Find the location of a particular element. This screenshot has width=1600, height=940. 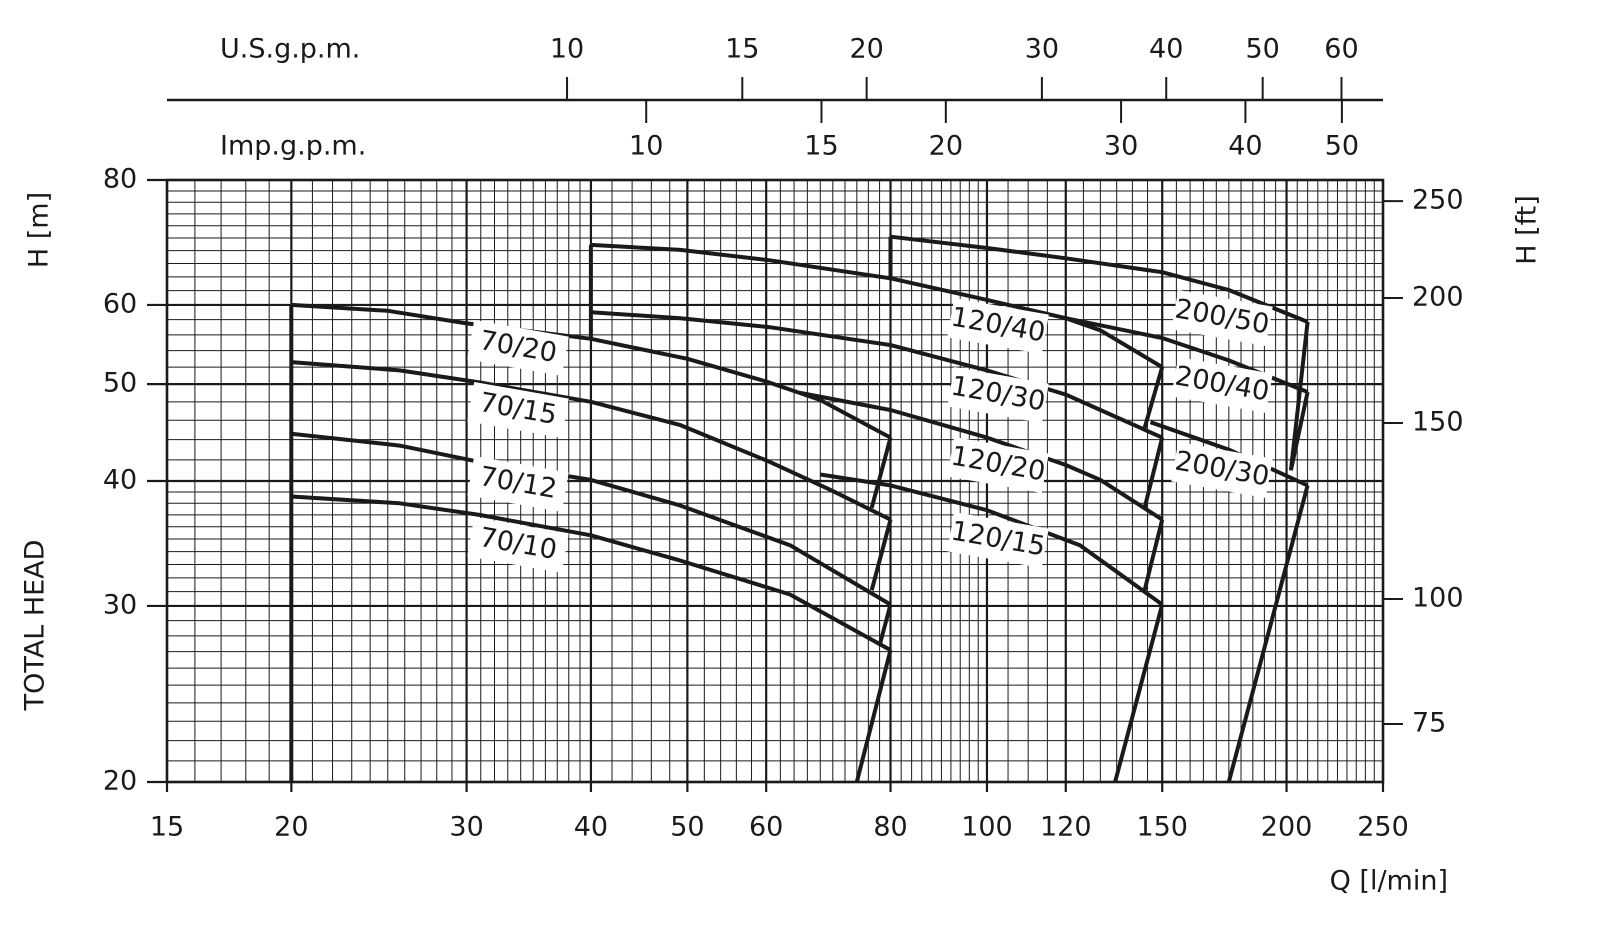

curve-label-group: 120/20 is located at coordinates (998, 465).